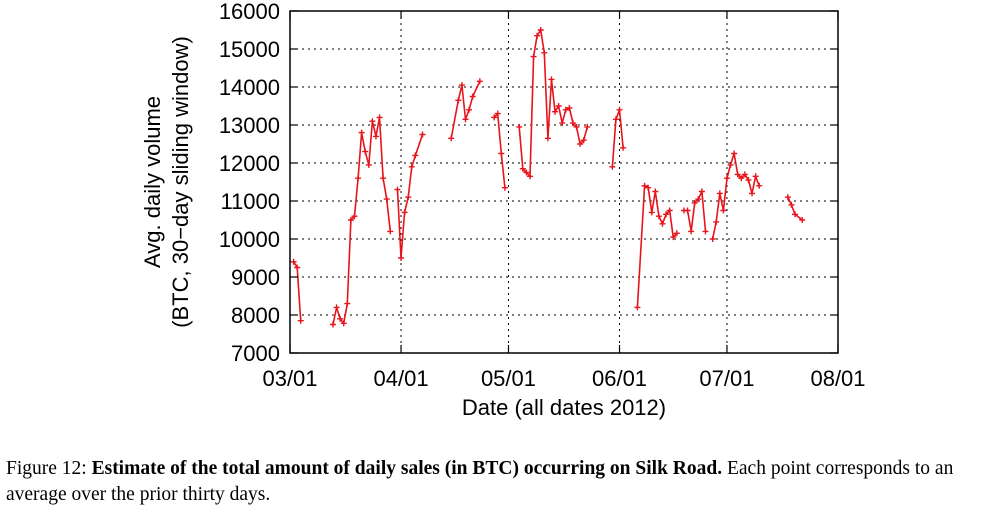 The image size is (1004, 513). Describe the element at coordinates (726, 378) in the screenshot. I see `x-tick-label: 07/01` at that location.